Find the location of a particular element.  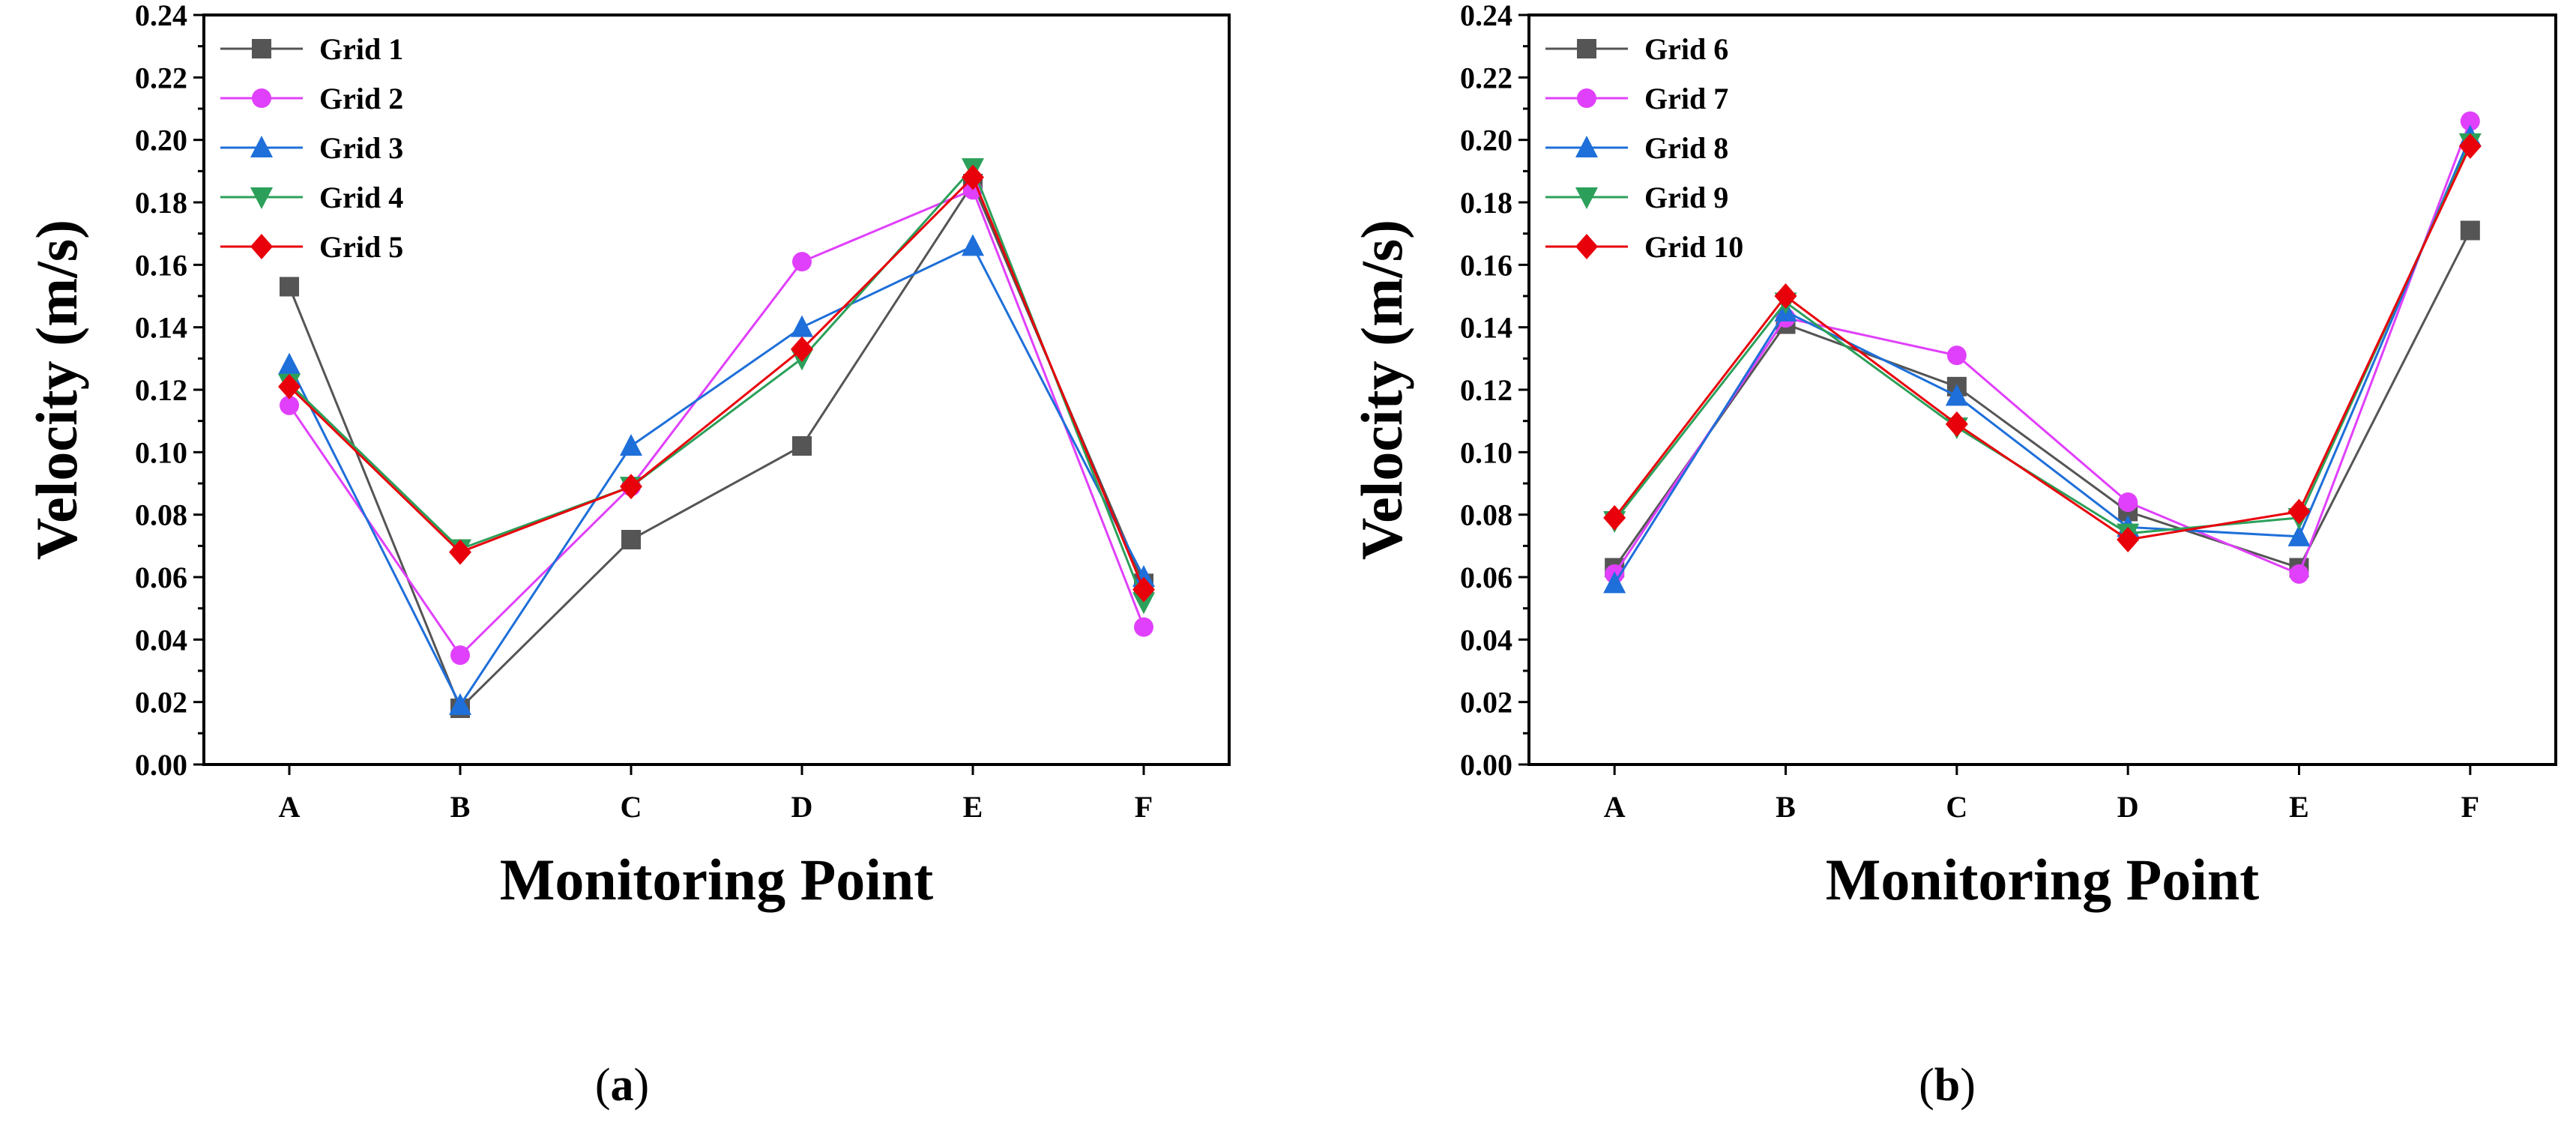

legend-label: Grid 6 is located at coordinates (1686, 49).